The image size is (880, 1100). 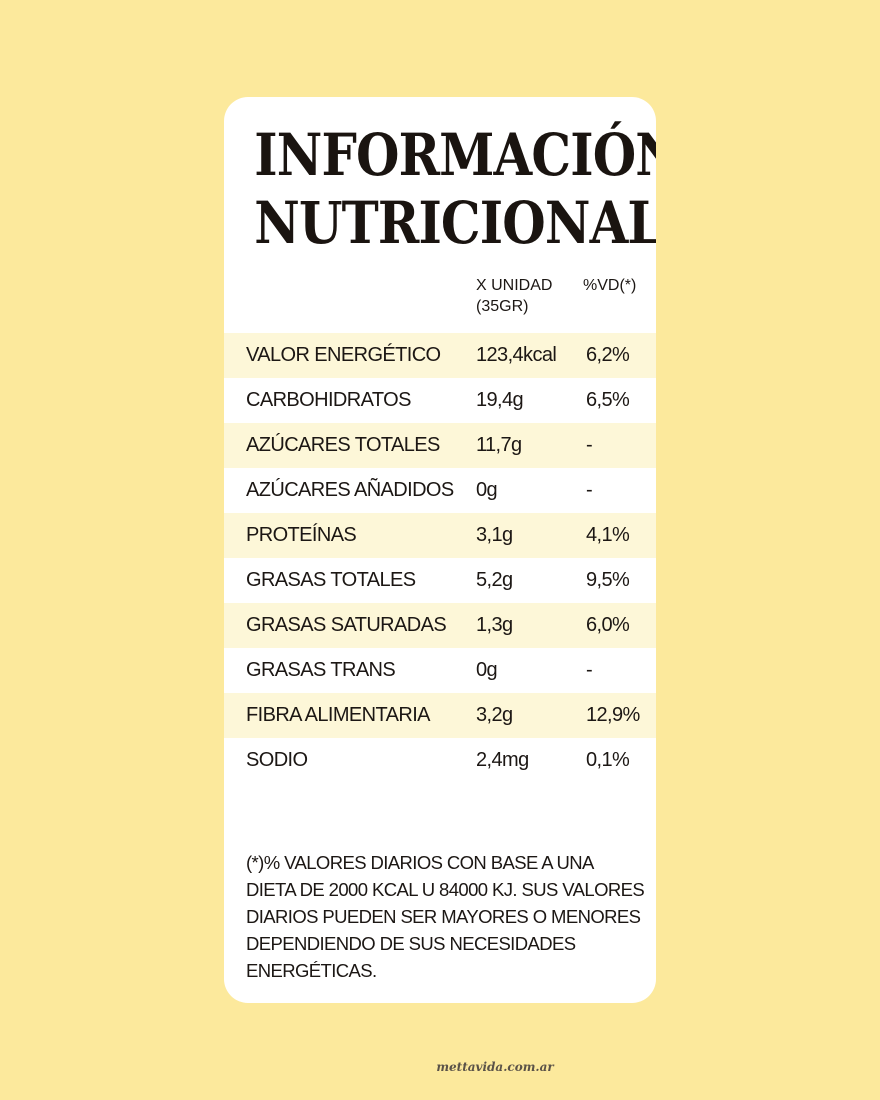 I want to click on nutrient-daily-value: 0,1%, so click(x=608, y=760).